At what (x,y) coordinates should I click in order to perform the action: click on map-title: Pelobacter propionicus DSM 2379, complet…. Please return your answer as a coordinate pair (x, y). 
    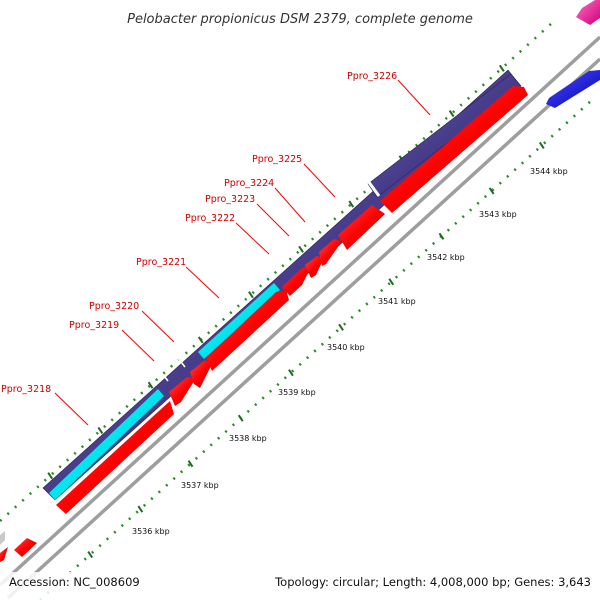
    Looking at the image, I should click on (300, 19).